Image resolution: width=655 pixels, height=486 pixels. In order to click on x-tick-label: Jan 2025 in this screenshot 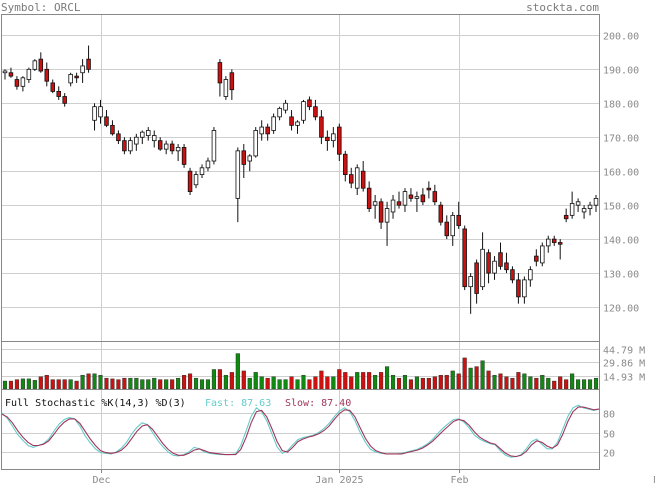, I will do `click(339, 480)`.